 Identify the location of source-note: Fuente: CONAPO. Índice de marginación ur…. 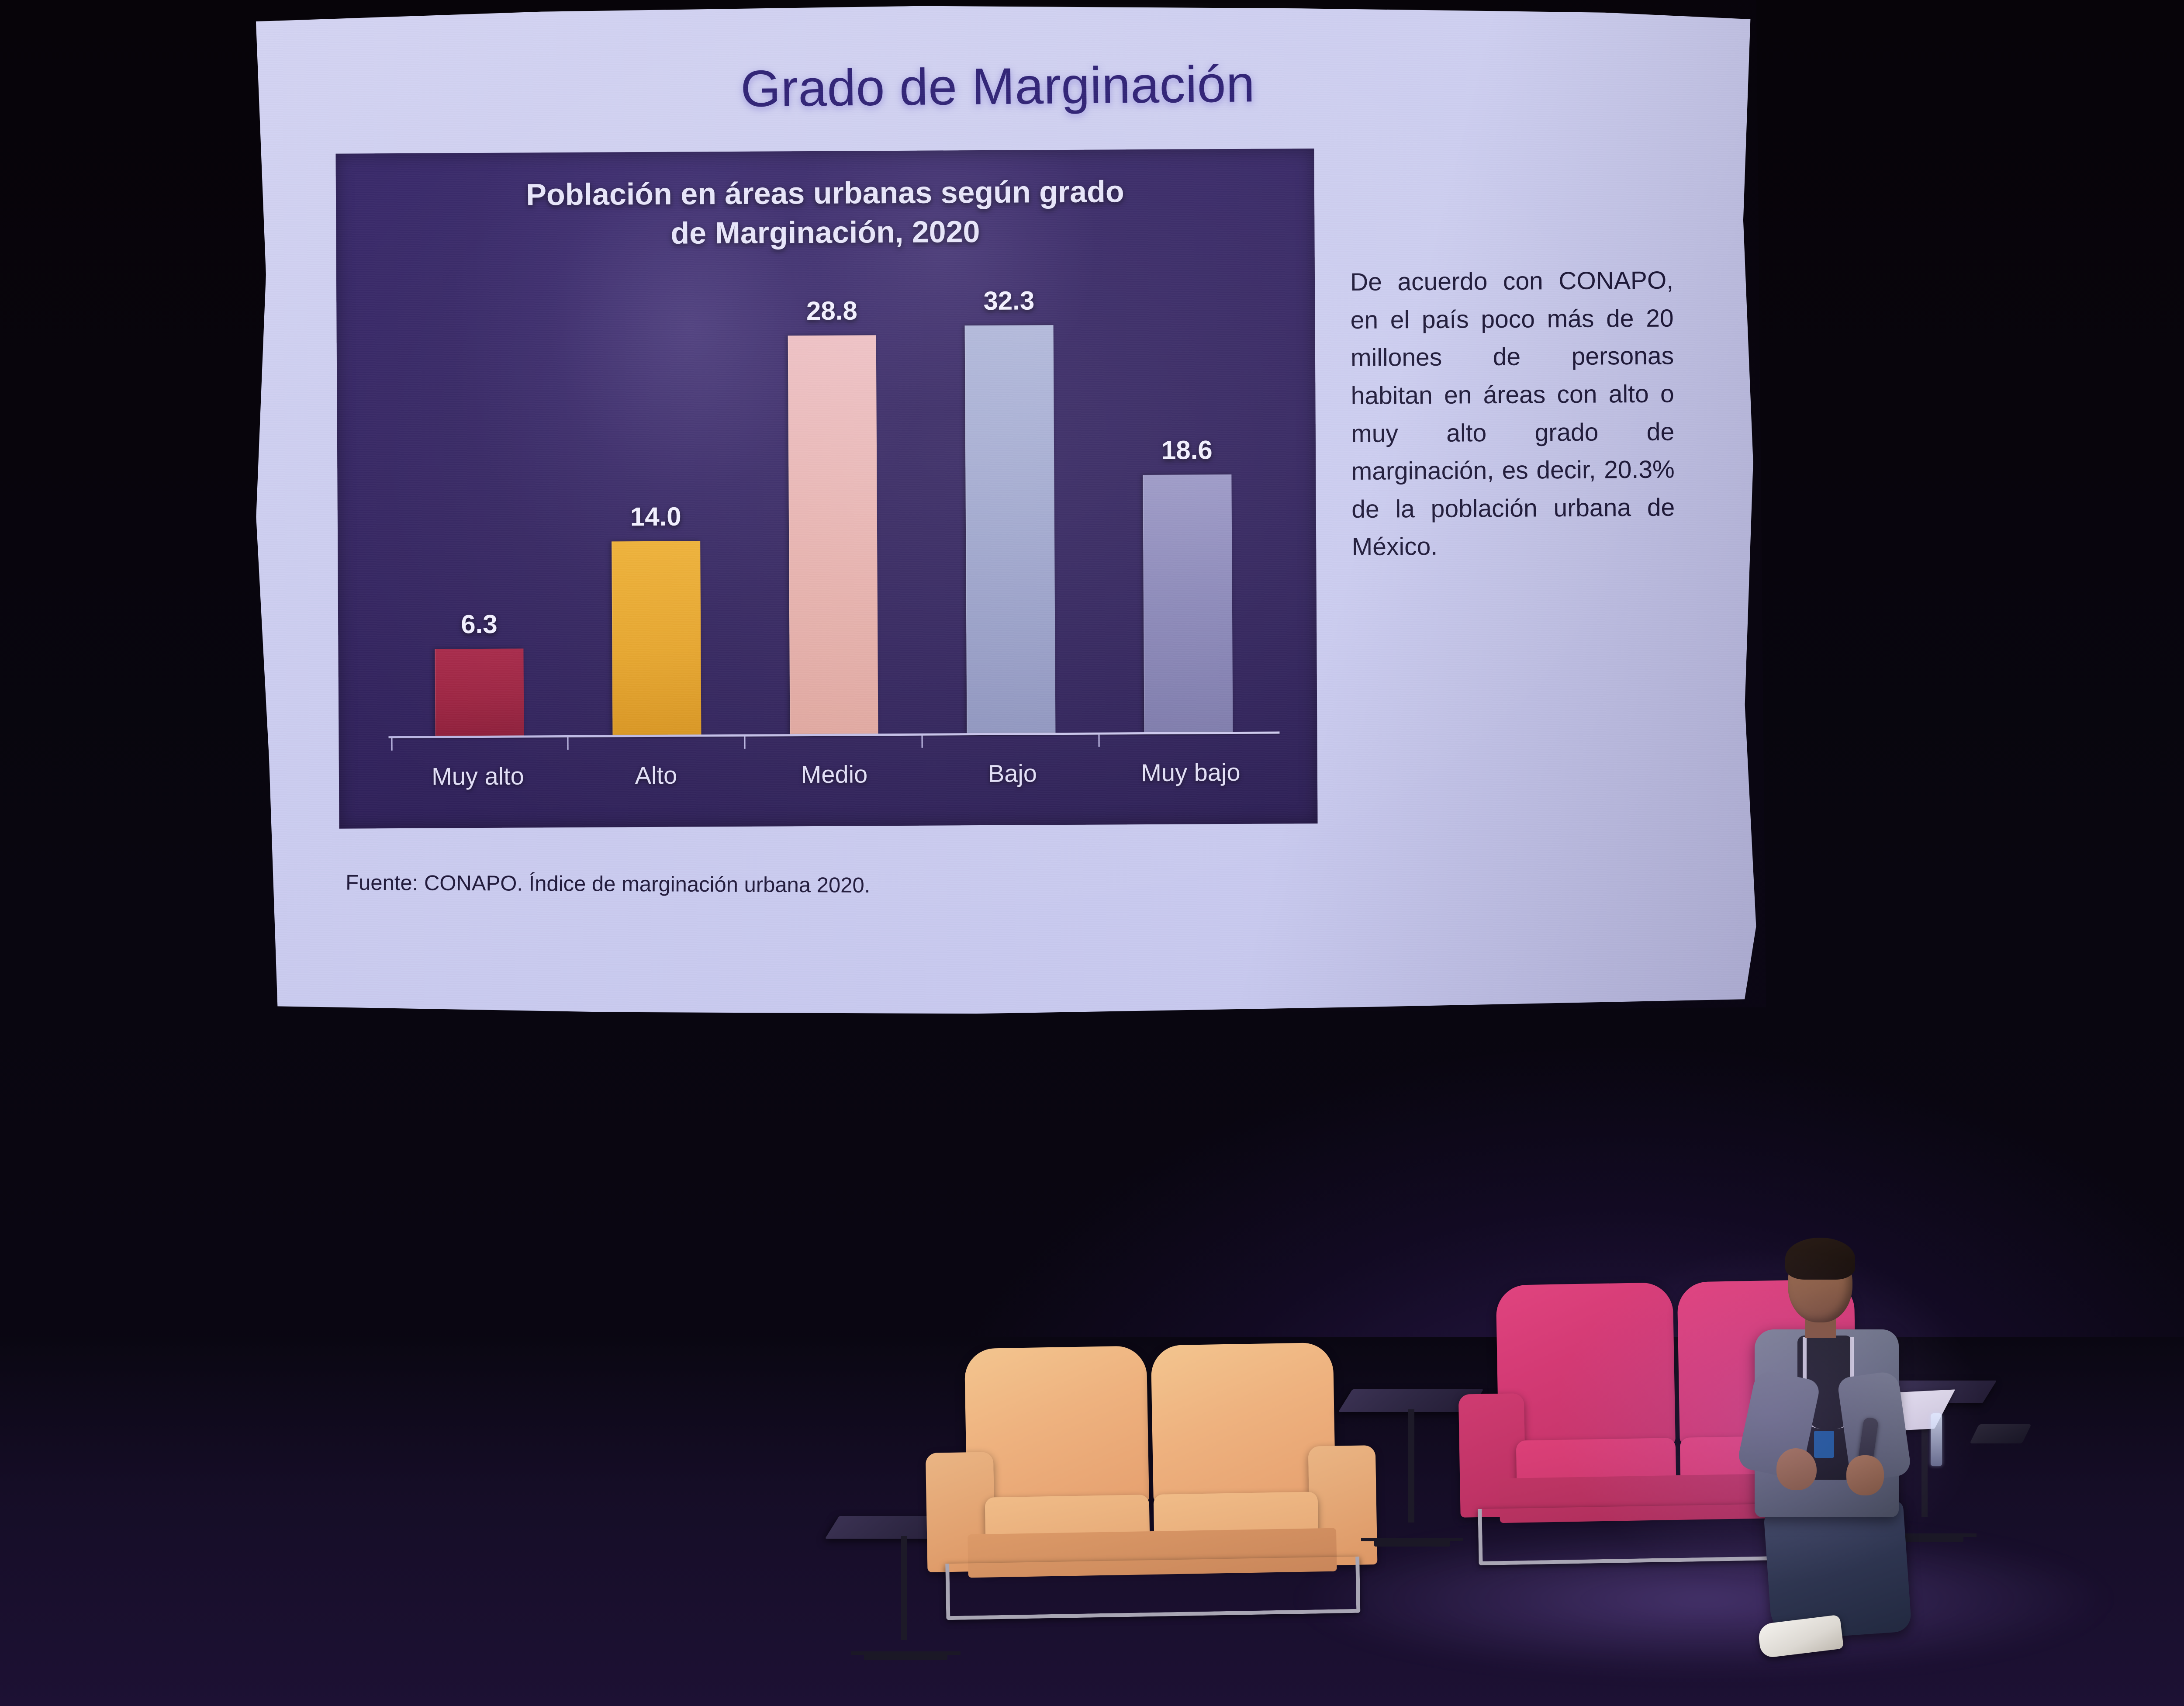
(608, 884).